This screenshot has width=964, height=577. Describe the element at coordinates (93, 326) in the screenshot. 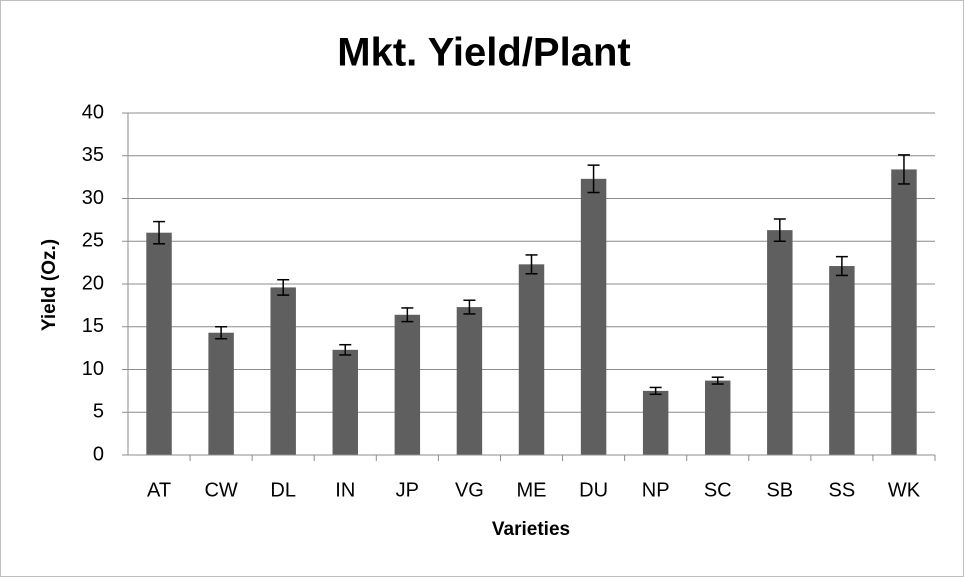

I see `y-tick-label: 15` at that location.